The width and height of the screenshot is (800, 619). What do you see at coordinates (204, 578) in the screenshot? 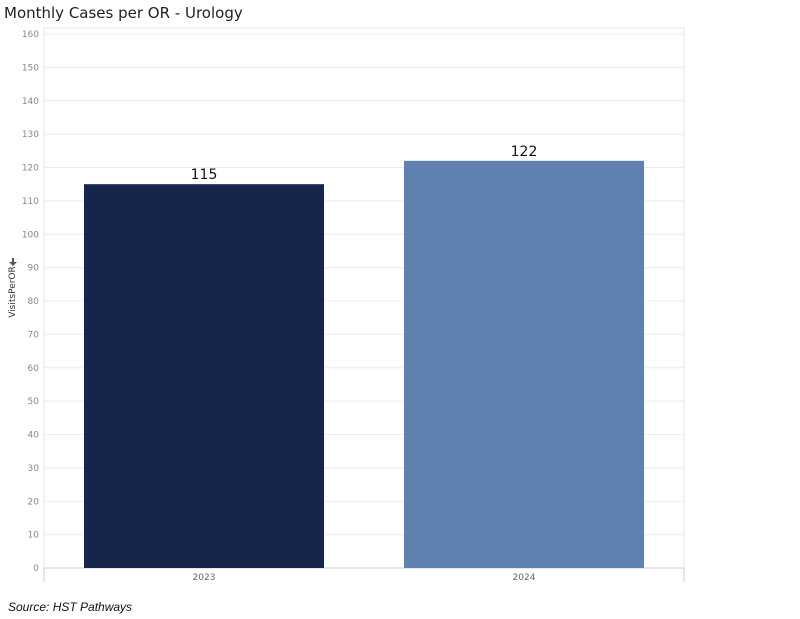
I see `x-tick-label: 2023` at bounding box center [204, 578].